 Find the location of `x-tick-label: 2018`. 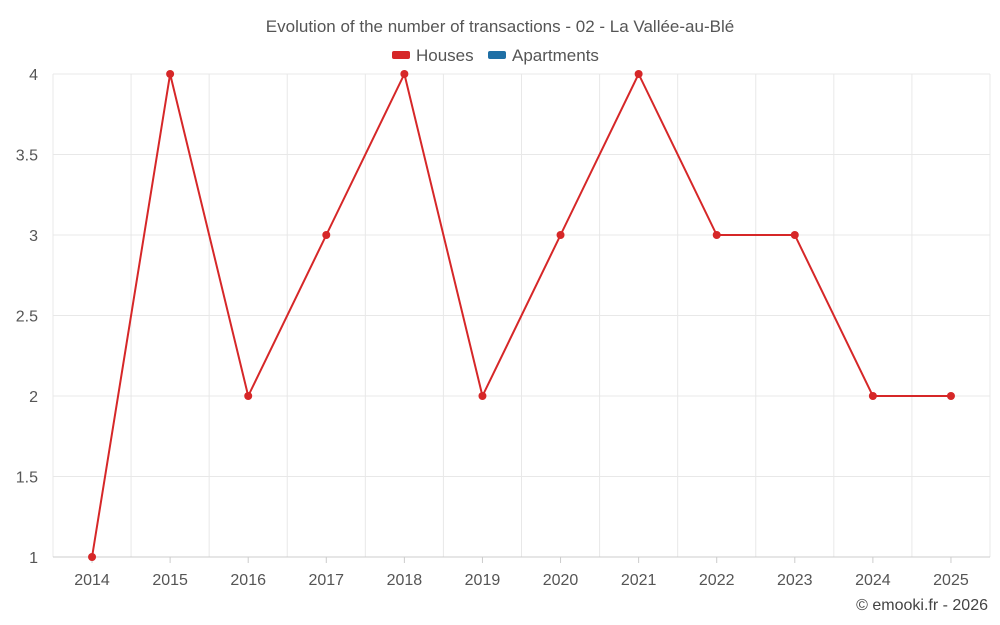

x-tick-label: 2018 is located at coordinates (405, 580).